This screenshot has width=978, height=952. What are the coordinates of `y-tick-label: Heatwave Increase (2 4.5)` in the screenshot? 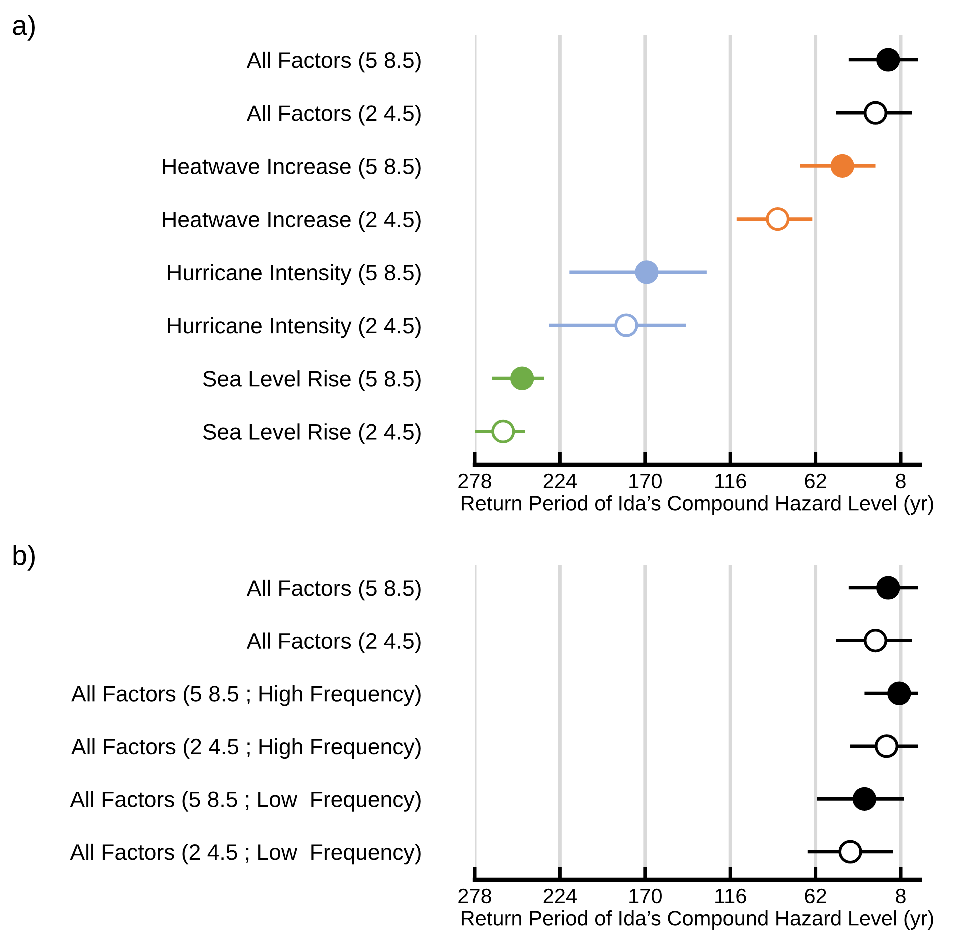 It's located at (292, 221).